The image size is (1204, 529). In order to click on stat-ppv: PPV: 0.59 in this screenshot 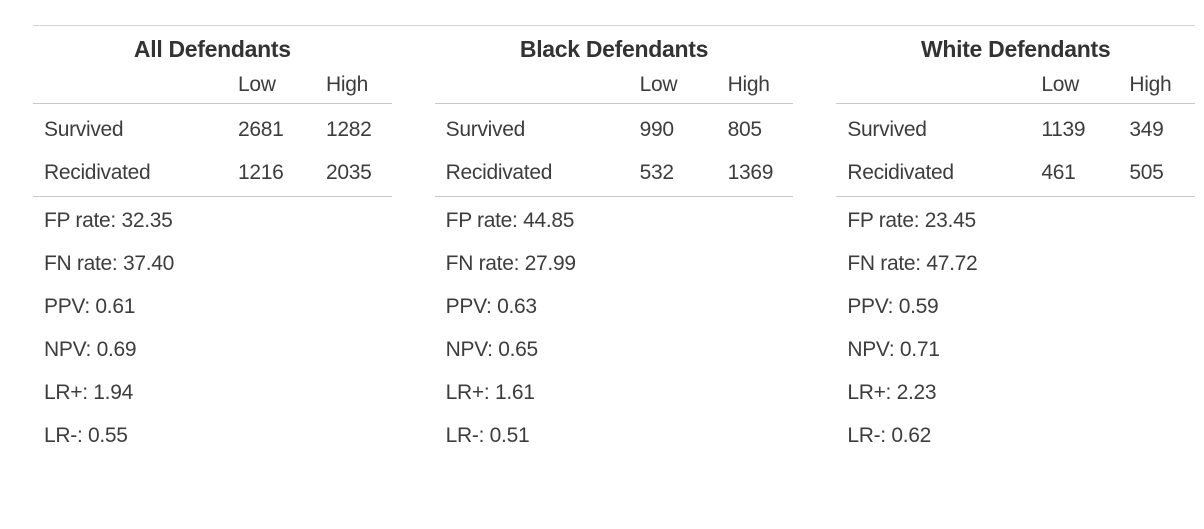, I will do `click(893, 306)`.